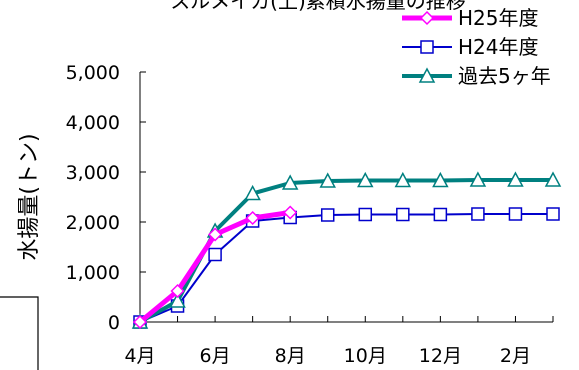 The width and height of the screenshot is (579, 370). Describe the element at coordinates (29, 196) in the screenshot. I see `y-axis-label: 水揚量(トン)` at that location.